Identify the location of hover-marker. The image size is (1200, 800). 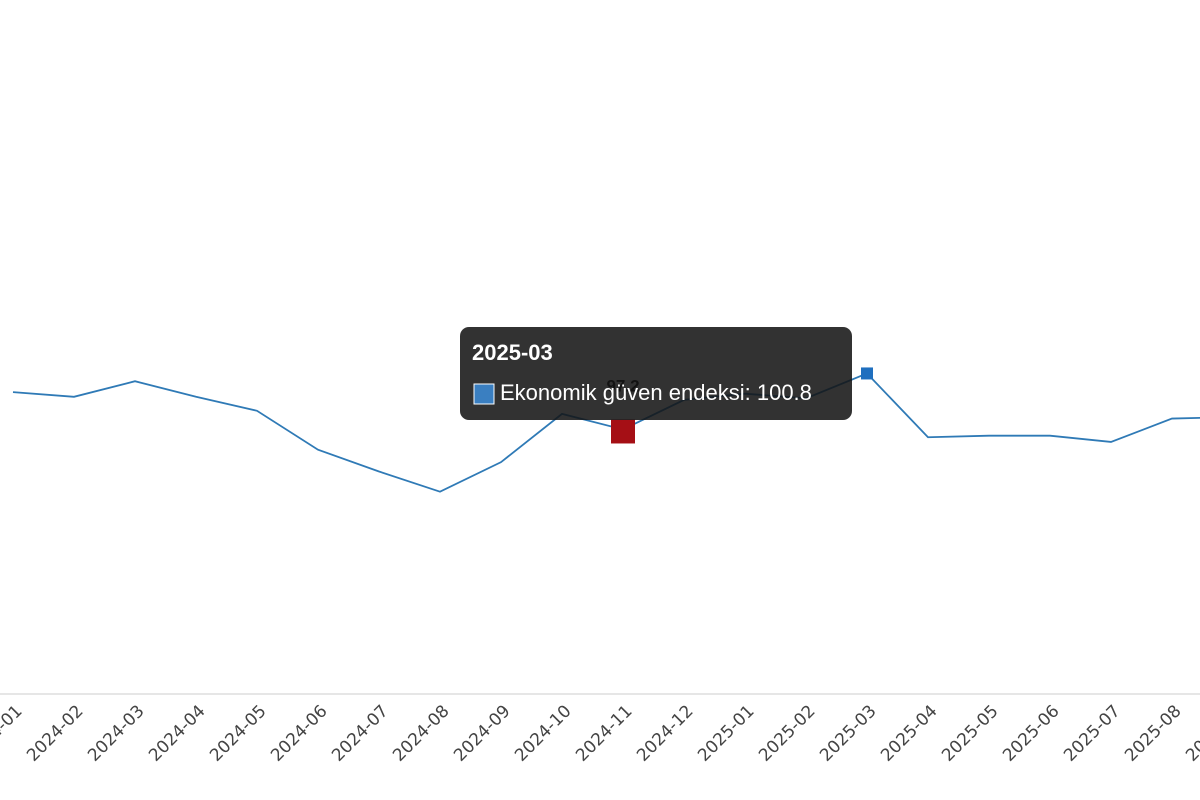
(867, 373).